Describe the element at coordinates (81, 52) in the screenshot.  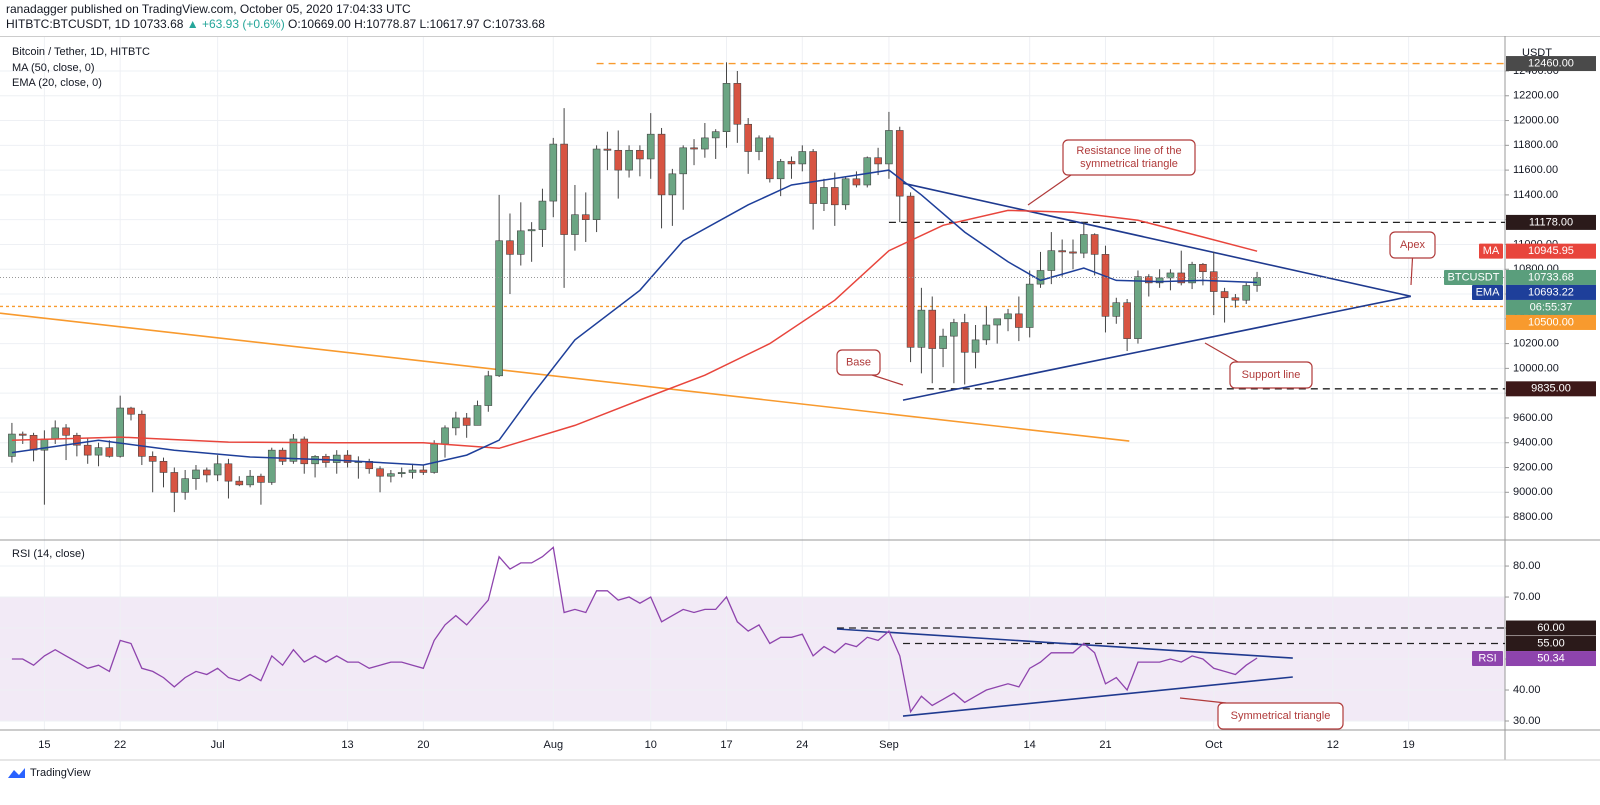
I see `chart-title: Bitcoin / Tether, 1D, HITBTC` at that location.